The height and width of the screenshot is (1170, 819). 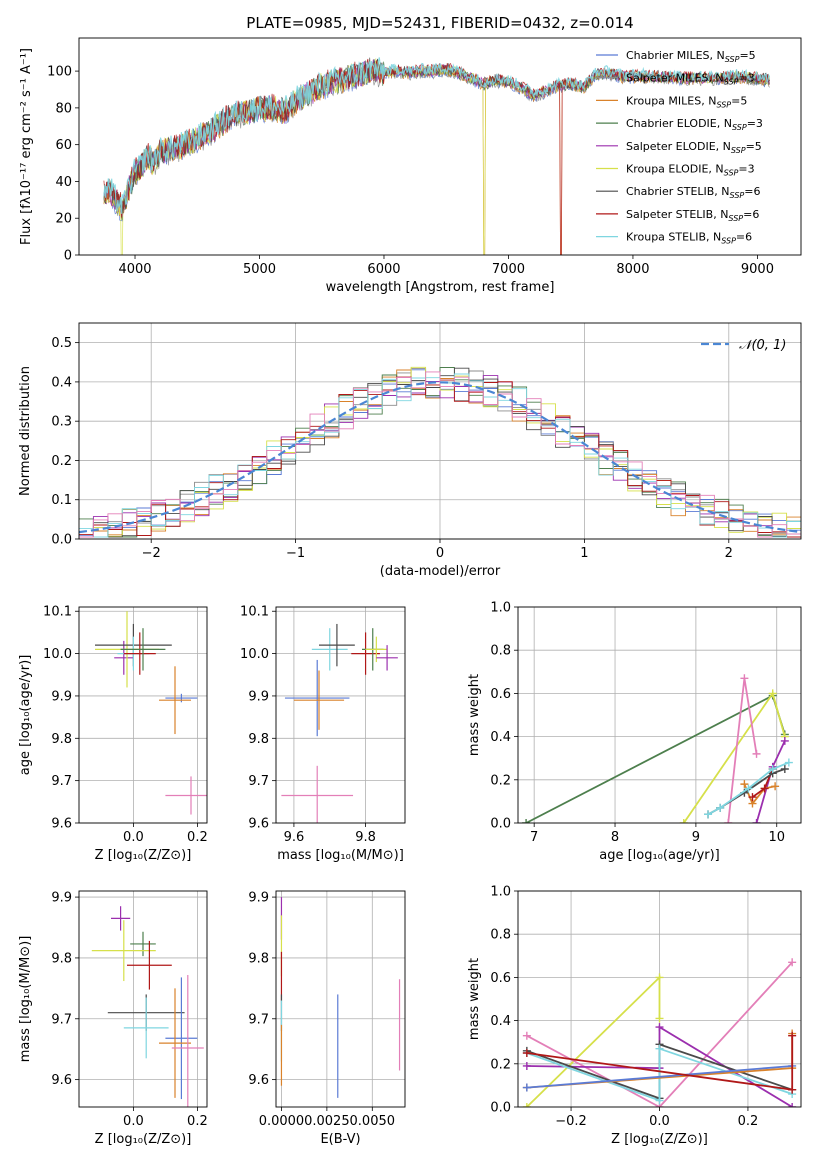 What do you see at coordinates (63, 108) in the screenshot?
I see `y-tick-label: 80` at bounding box center [63, 108].